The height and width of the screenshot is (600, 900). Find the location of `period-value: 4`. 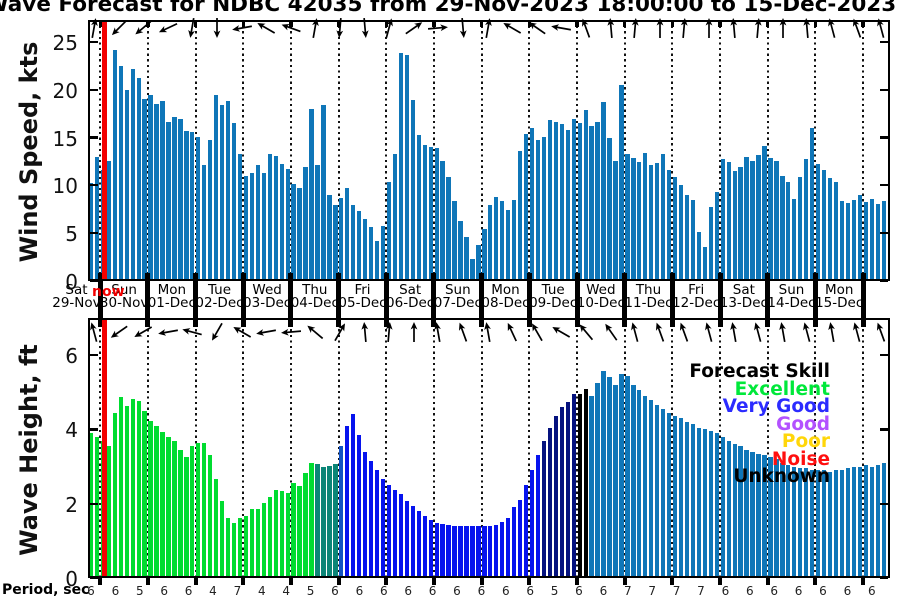

period-value: 4 is located at coordinates (286, 591).